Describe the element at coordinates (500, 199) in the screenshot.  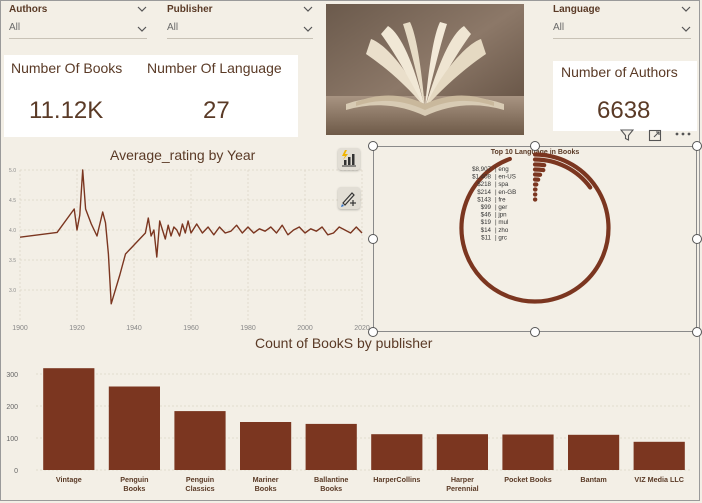
I see `radial-label-category: | fre` at that location.